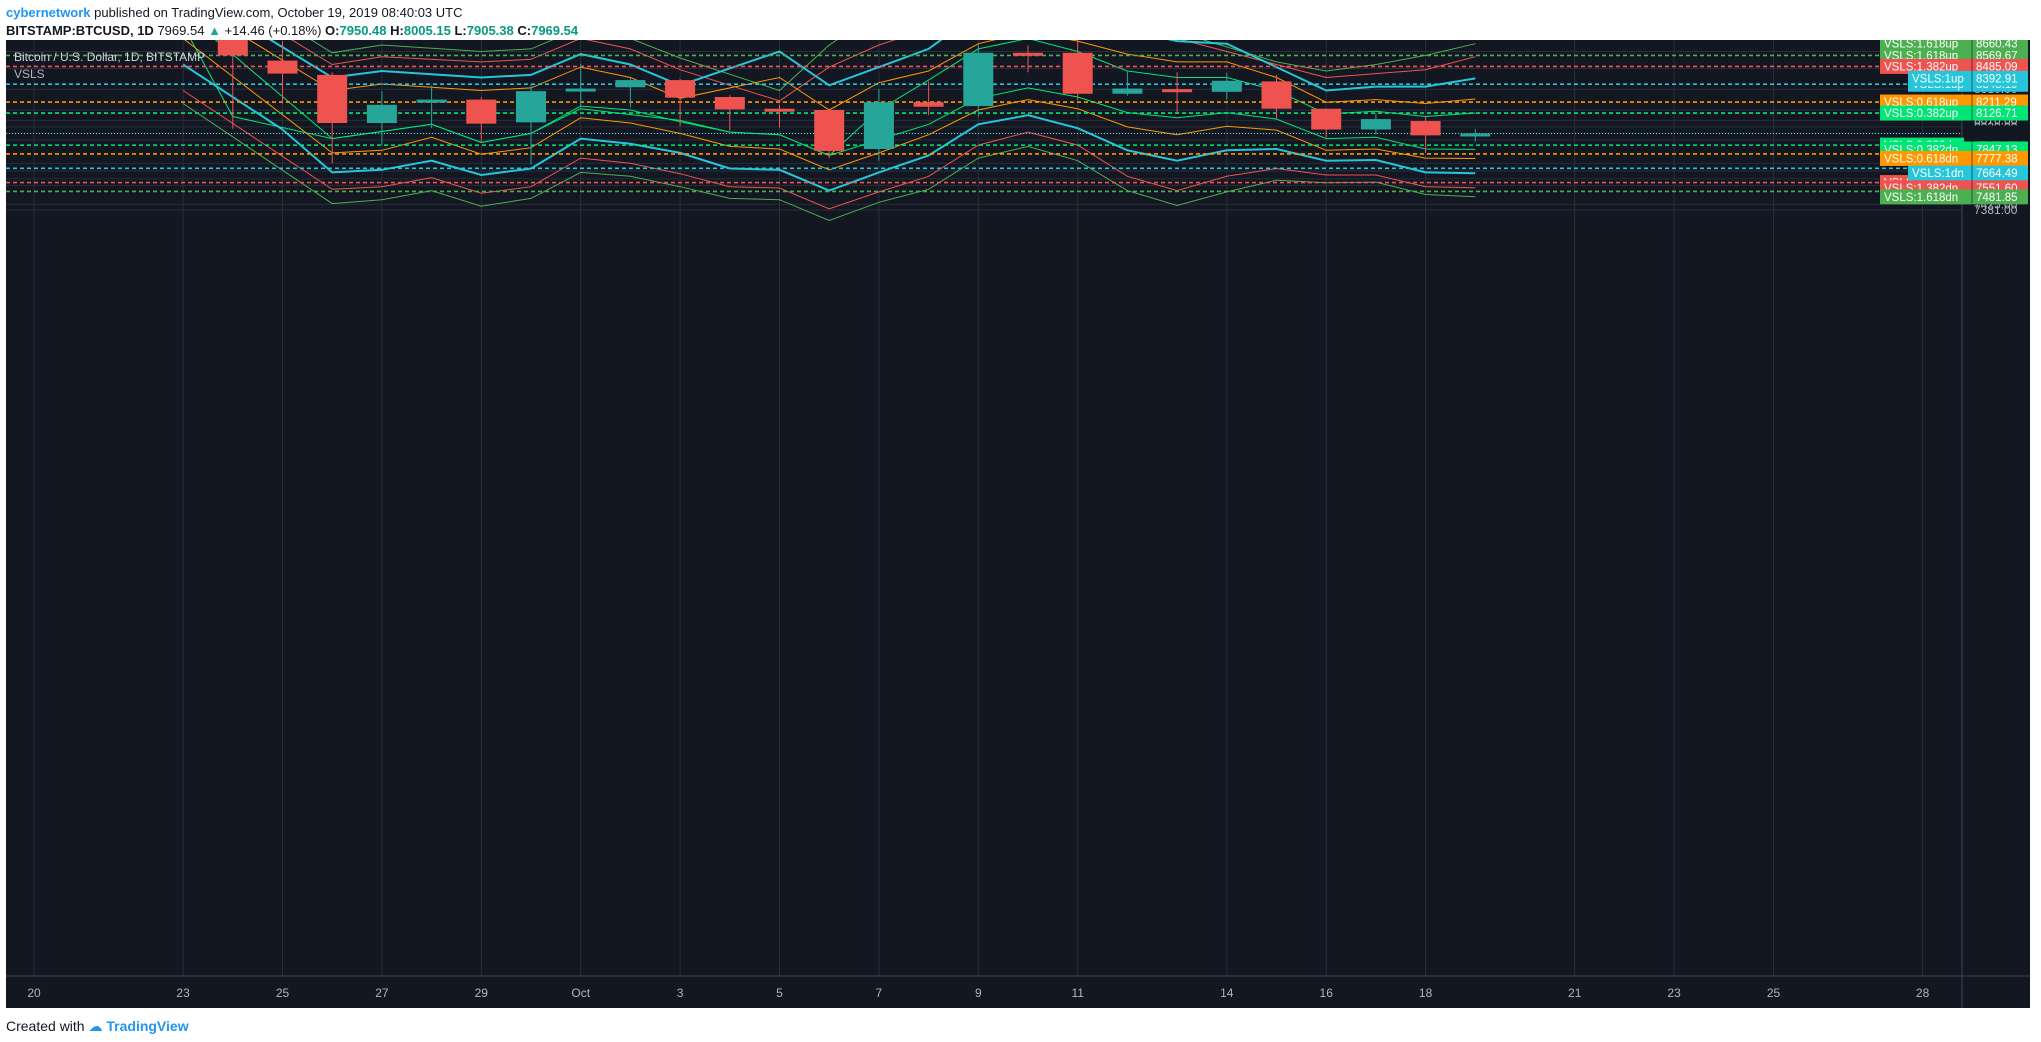 The height and width of the screenshot is (1042, 2041). I want to click on x-tick-label: 3, so click(680, 993).